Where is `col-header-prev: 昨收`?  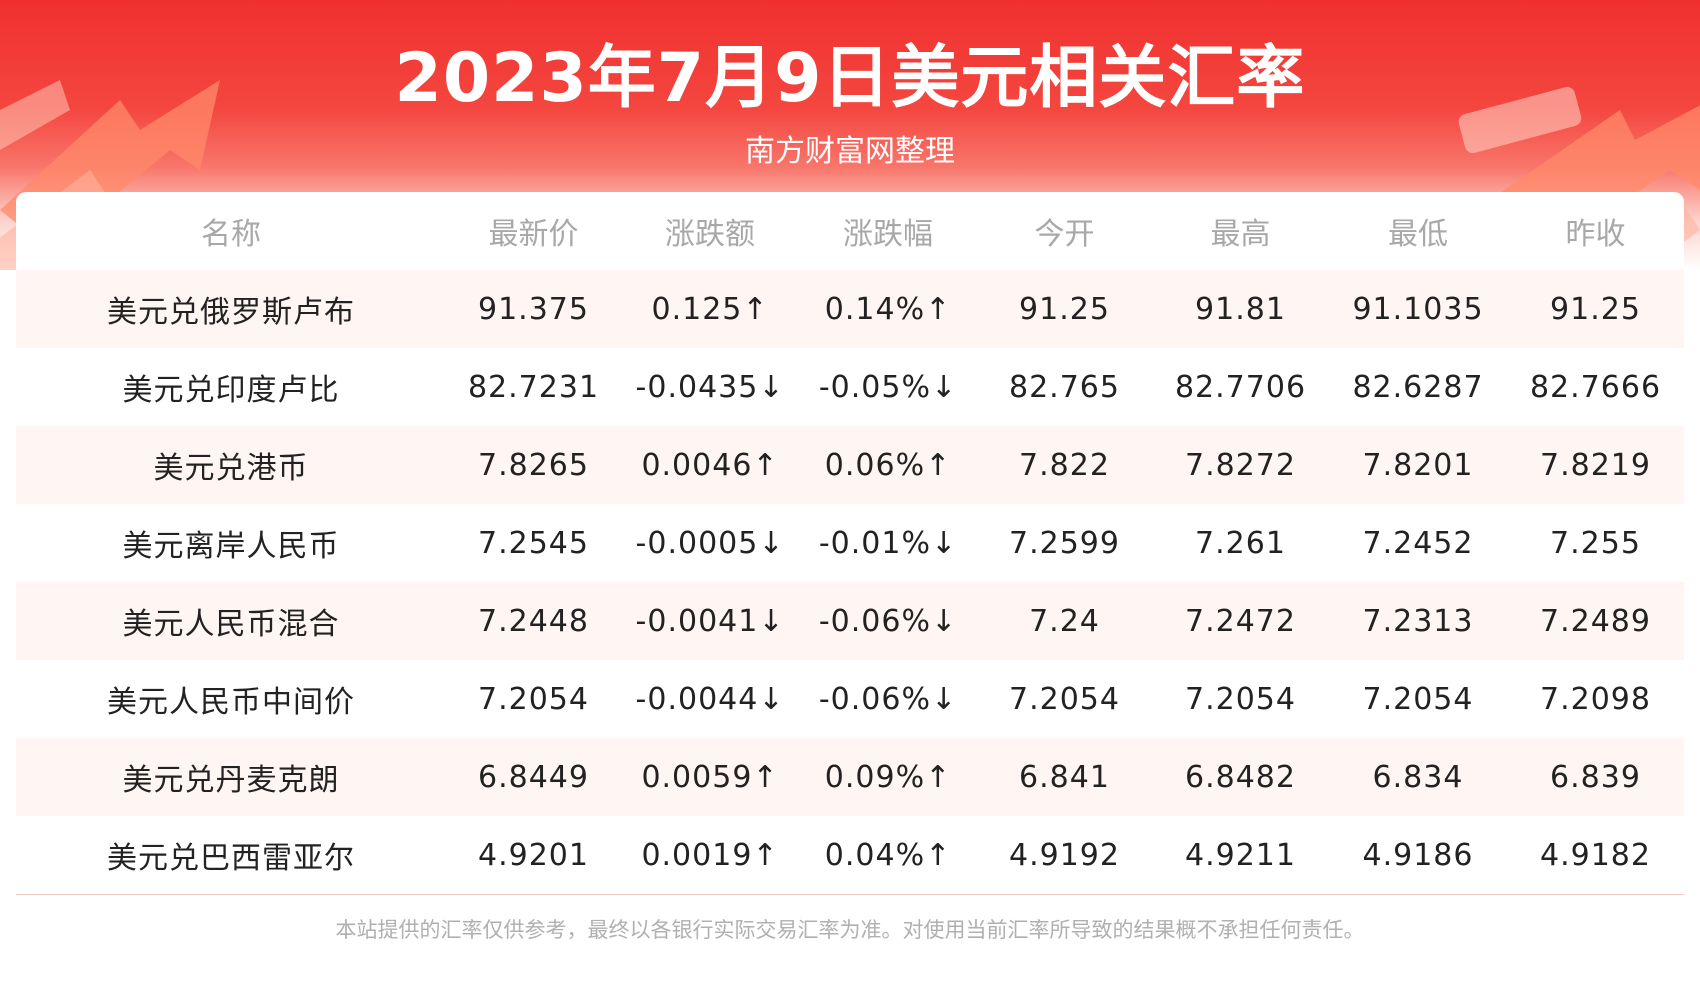
col-header-prev: 昨收 is located at coordinates (1595, 234).